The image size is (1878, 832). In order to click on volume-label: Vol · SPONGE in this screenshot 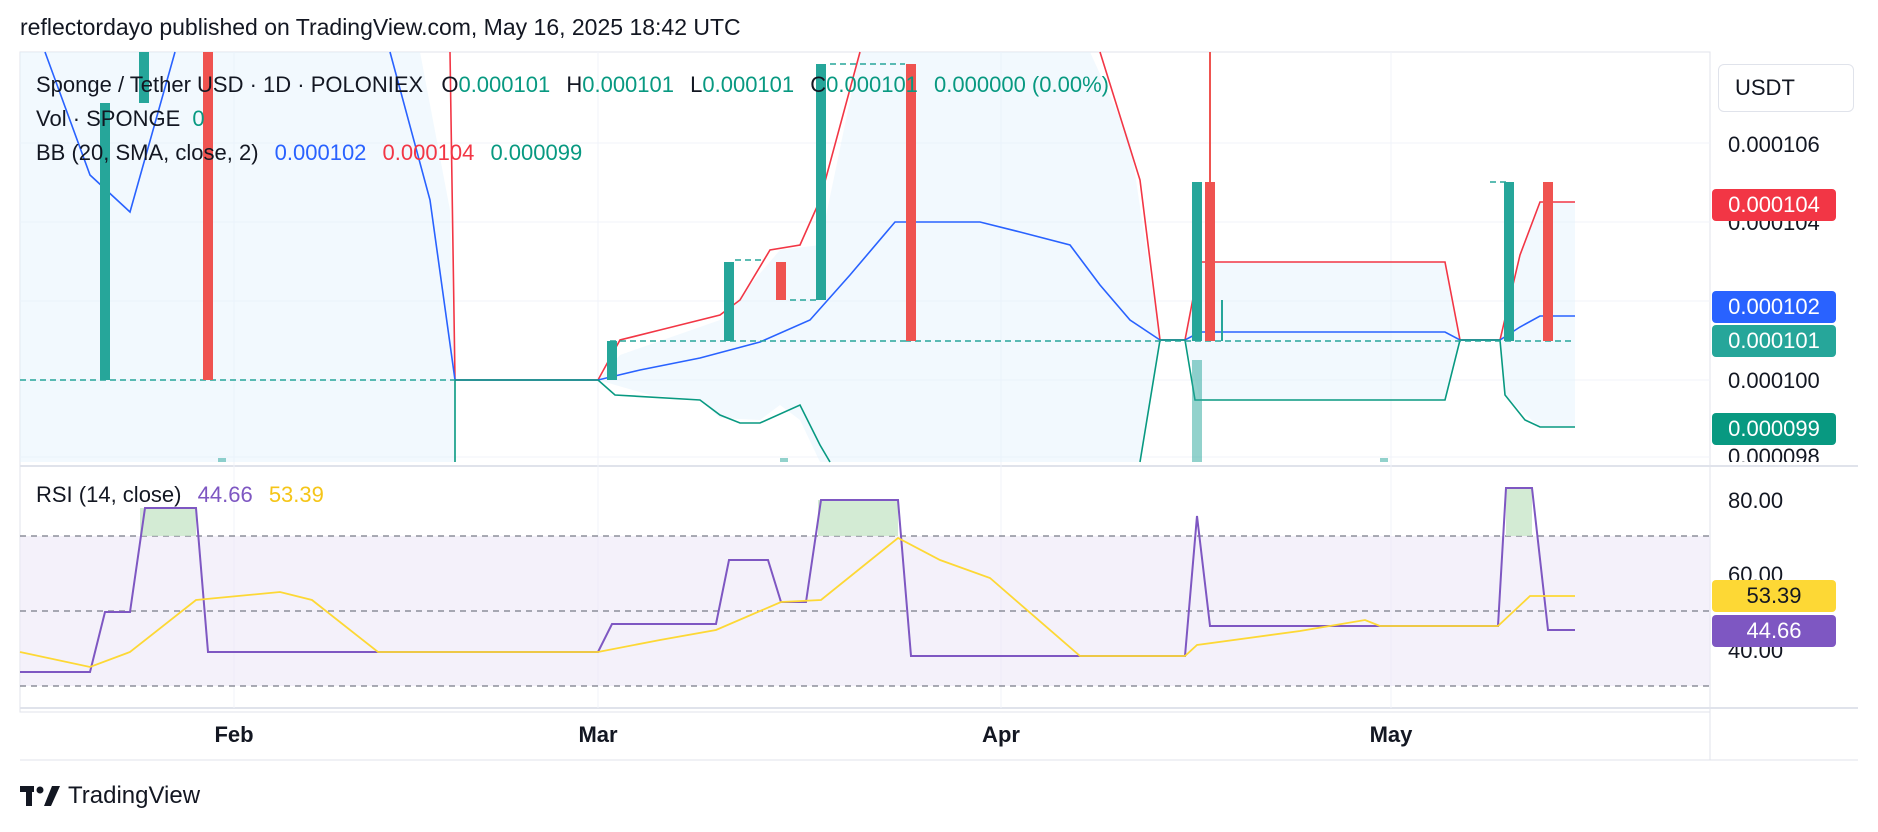, I will do `click(108, 118)`.